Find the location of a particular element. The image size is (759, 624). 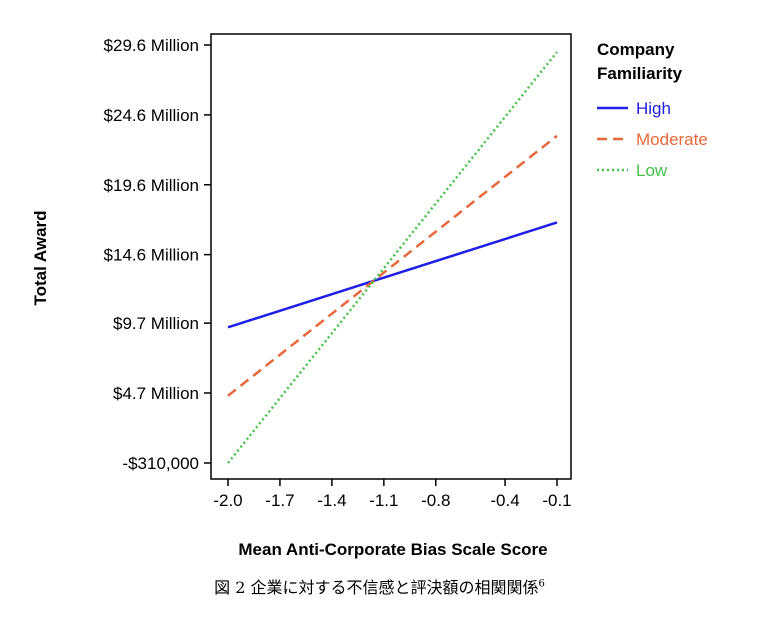

x-axis-title: Mean Anti-Corporate Bias Scale Score is located at coordinates (392, 549).